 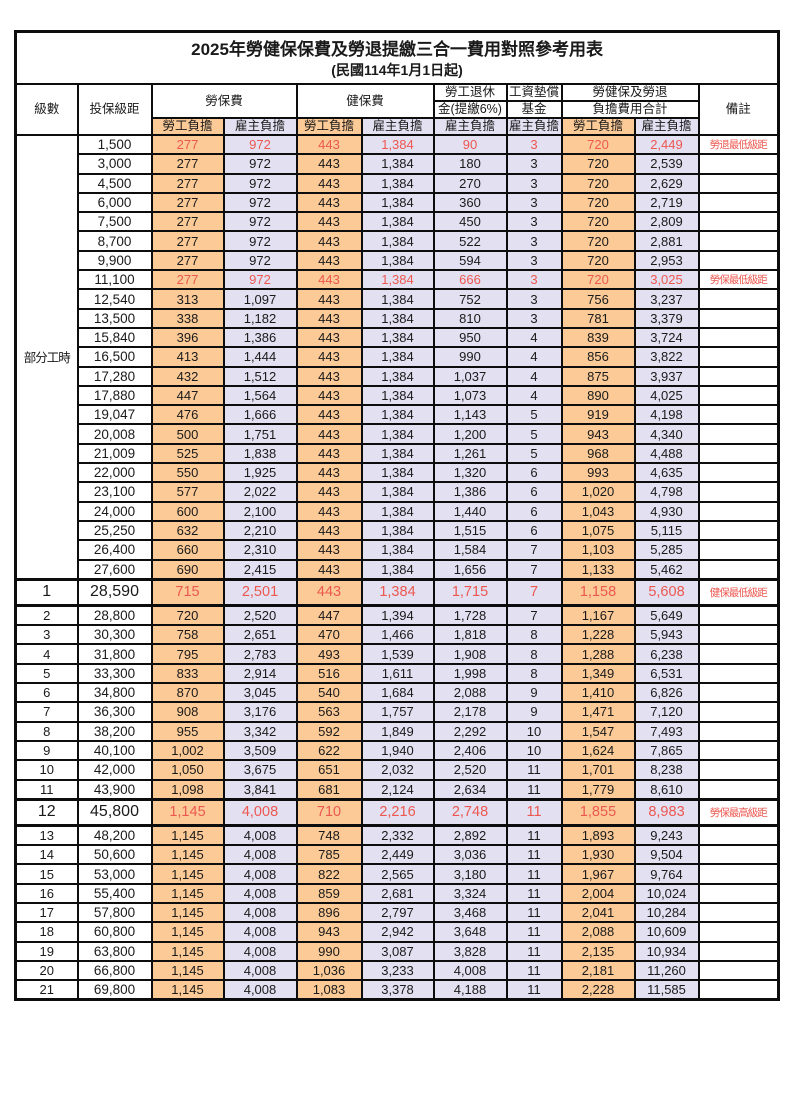 I want to click on table-row: 6 34,800 870 3,045 540 1,684 2,088 9 1,410 6,826, so click(x=397, y=693).